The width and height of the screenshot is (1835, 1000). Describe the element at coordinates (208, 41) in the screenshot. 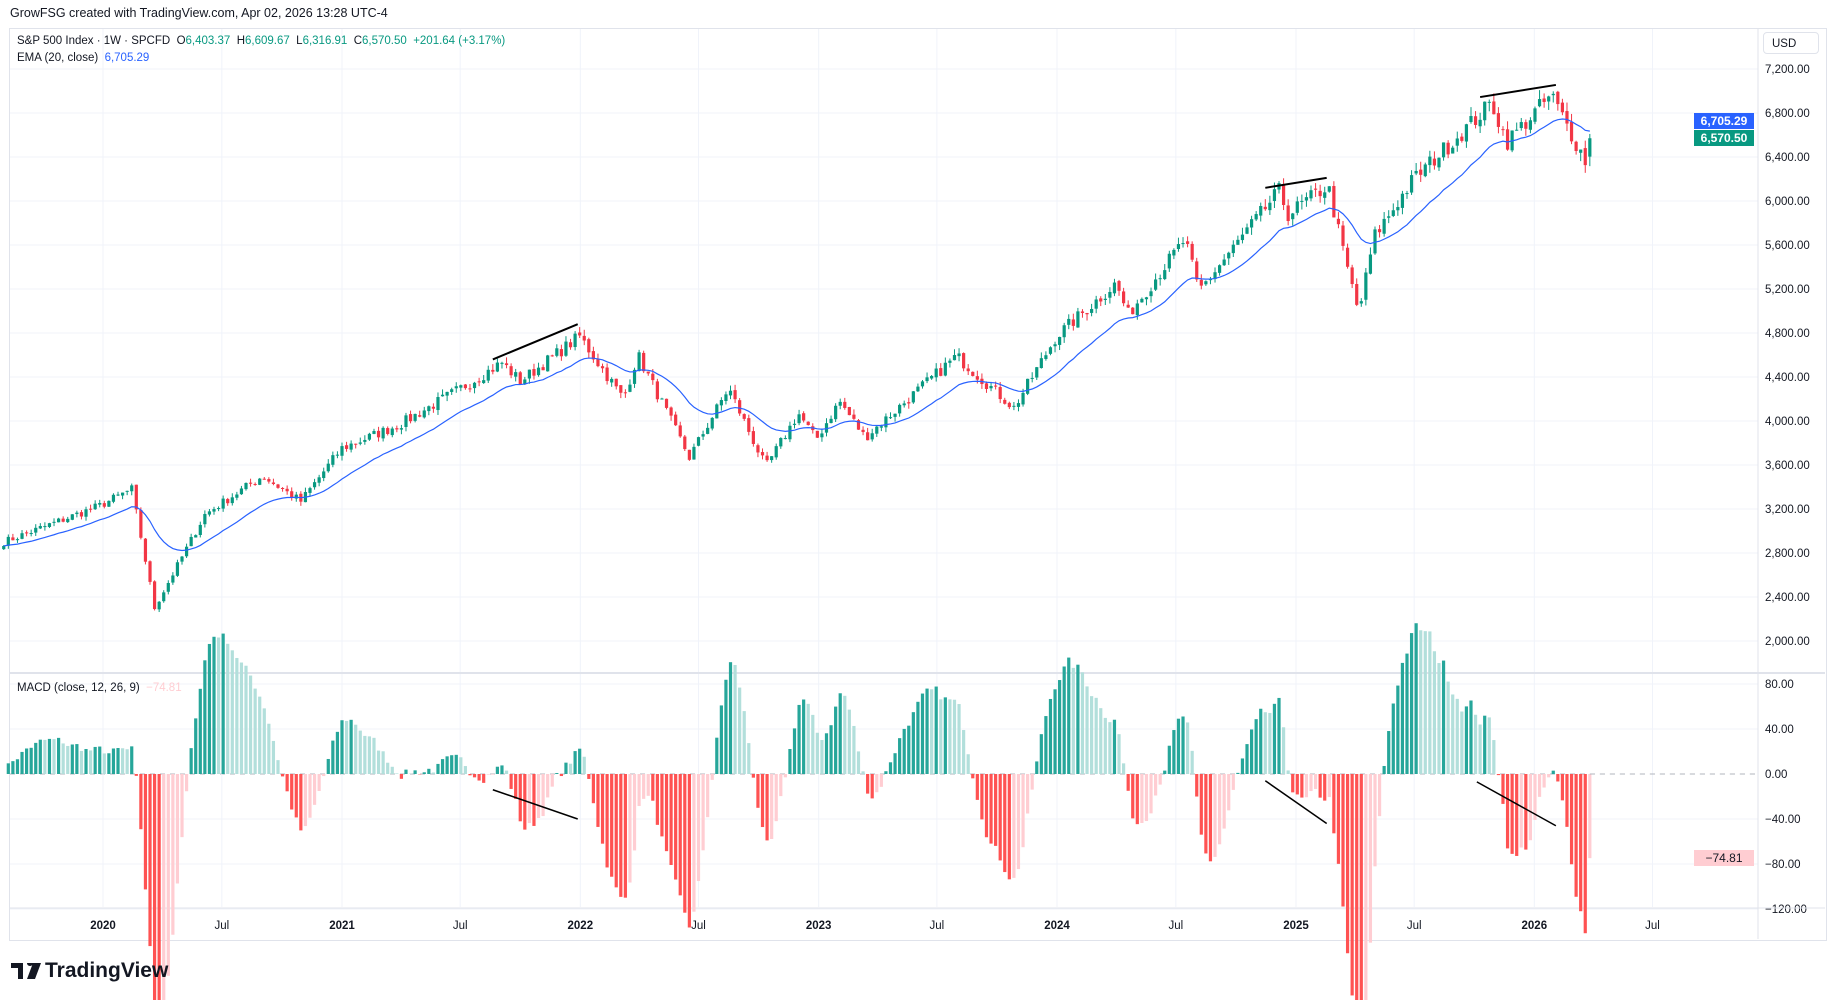

I see `open-value: 6,403.37` at that location.